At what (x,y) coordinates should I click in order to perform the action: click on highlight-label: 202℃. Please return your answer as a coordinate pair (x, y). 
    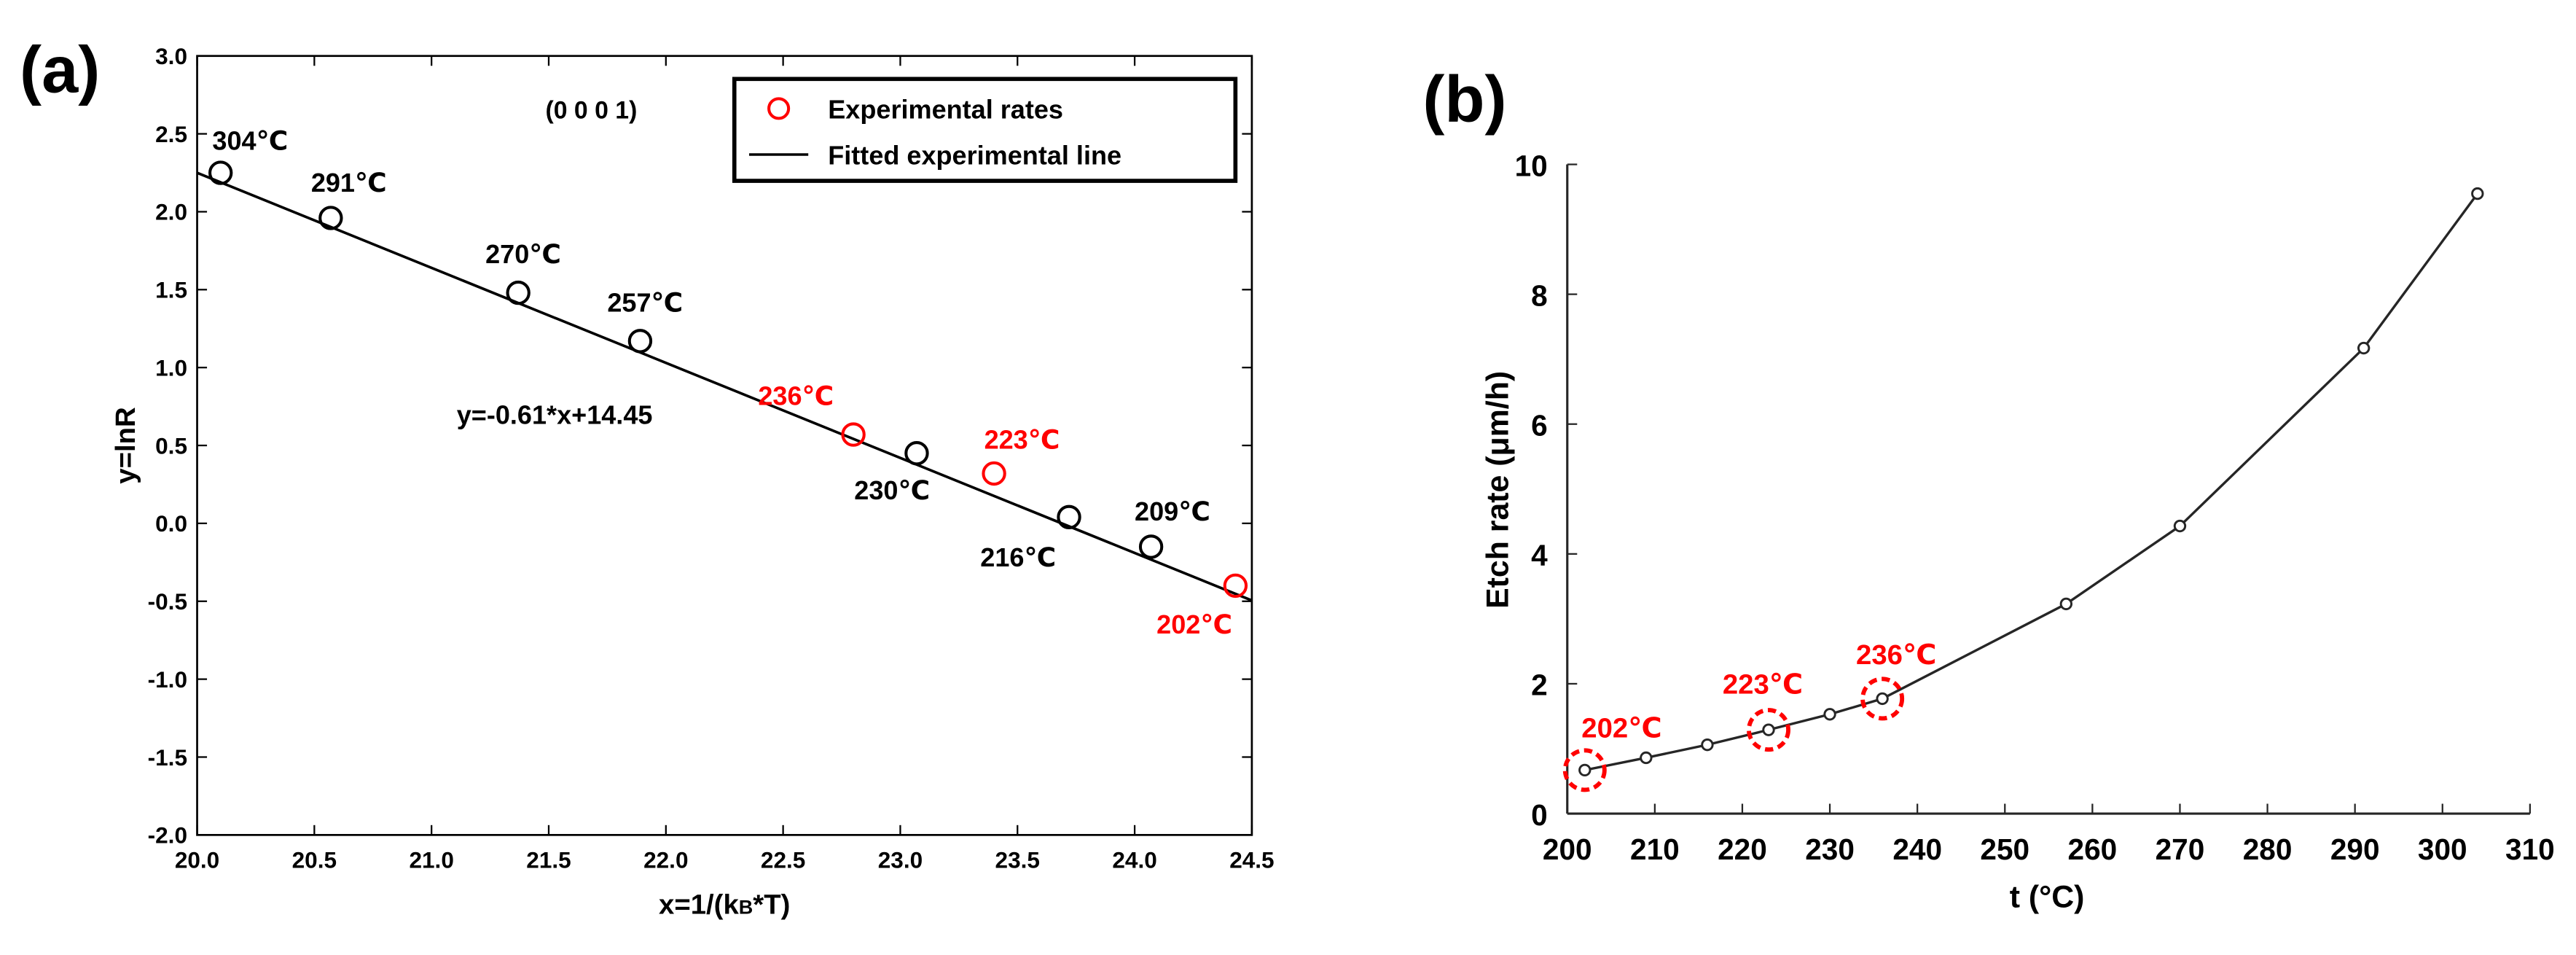
    Looking at the image, I should click on (1621, 728).